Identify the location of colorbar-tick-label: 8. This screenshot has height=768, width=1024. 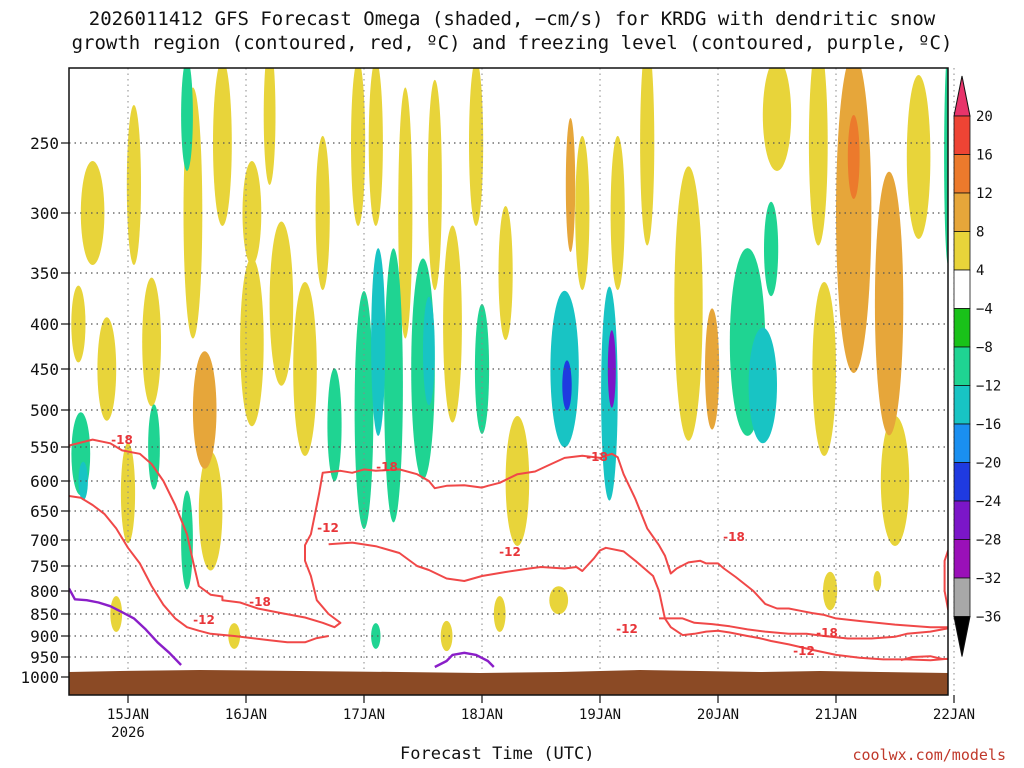
(980, 233).